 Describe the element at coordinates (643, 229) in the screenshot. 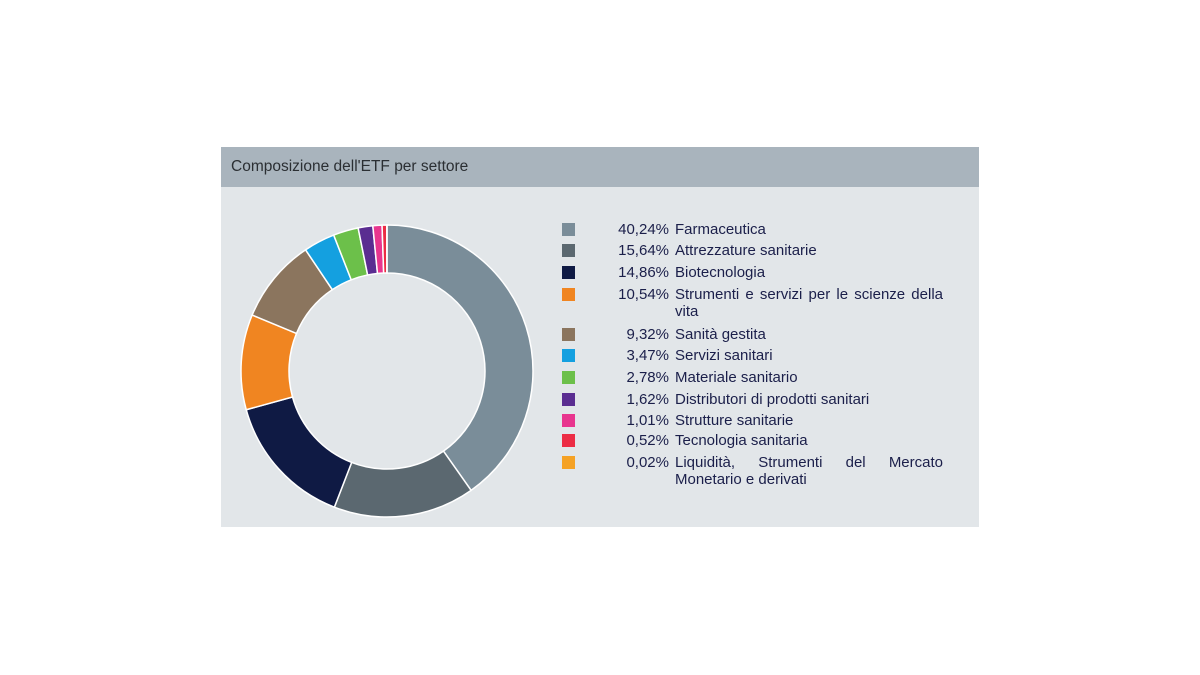

I see `legend-percent: 40,24%` at that location.